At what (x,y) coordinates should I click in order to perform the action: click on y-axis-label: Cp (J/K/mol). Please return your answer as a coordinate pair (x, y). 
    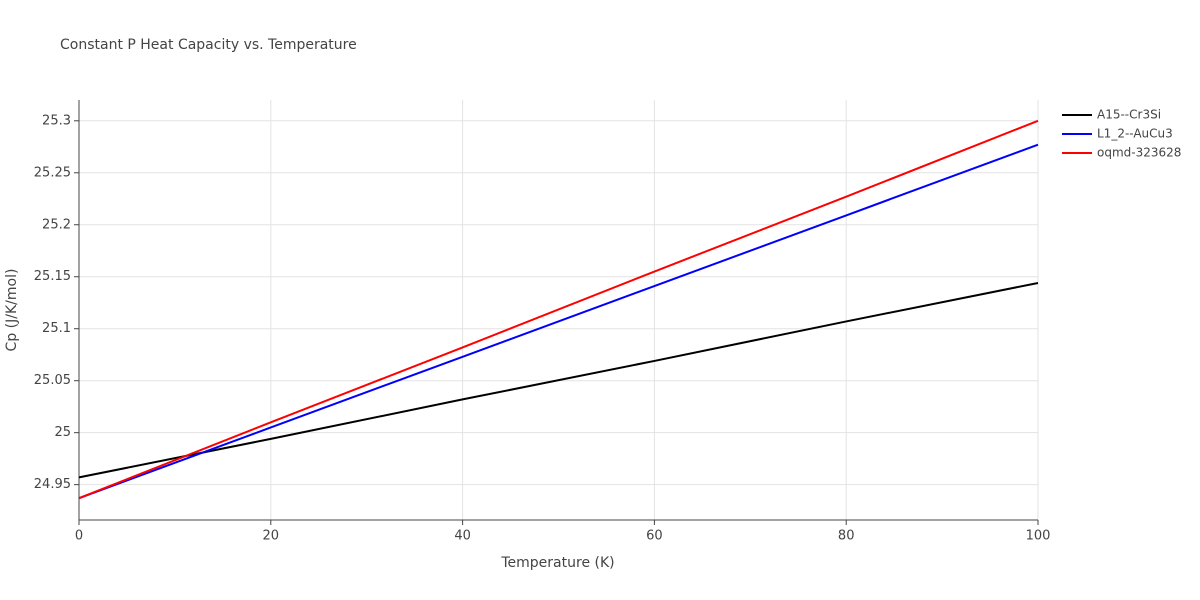
    Looking at the image, I should click on (12, 310).